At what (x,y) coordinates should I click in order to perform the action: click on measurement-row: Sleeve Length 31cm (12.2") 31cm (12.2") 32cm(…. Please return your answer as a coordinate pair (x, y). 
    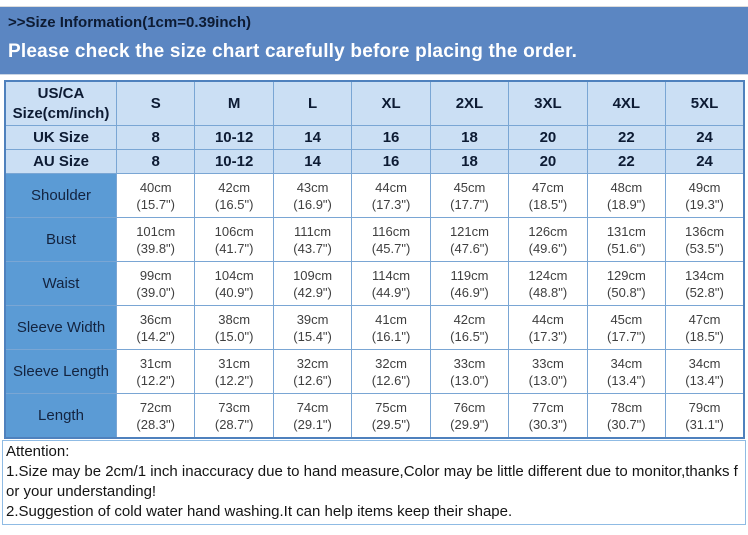
    Looking at the image, I should click on (374, 371).